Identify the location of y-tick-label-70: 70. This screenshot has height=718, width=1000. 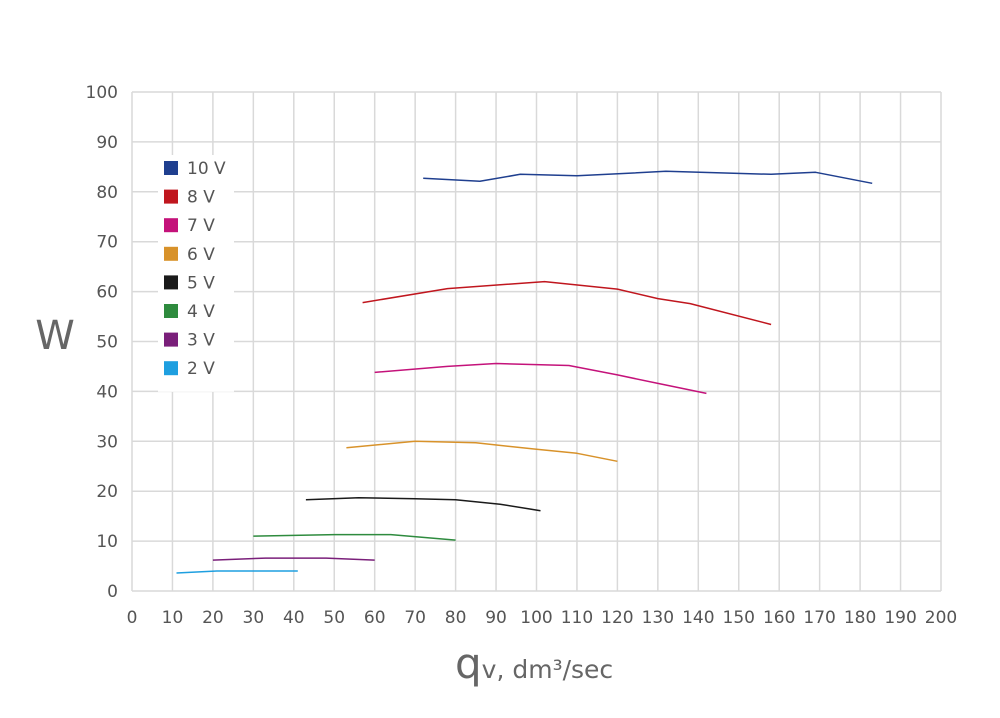
(107, 243).